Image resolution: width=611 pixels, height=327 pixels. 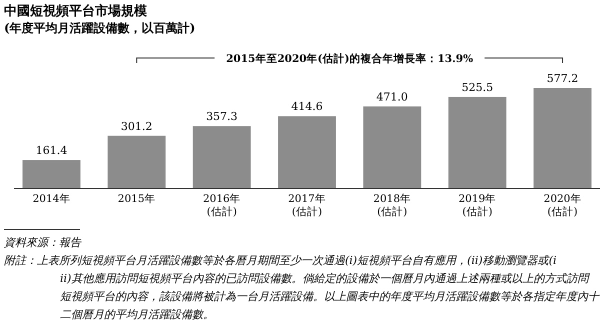 I want to click on x-tick-label: 2014年, so click(x=51, y=199).